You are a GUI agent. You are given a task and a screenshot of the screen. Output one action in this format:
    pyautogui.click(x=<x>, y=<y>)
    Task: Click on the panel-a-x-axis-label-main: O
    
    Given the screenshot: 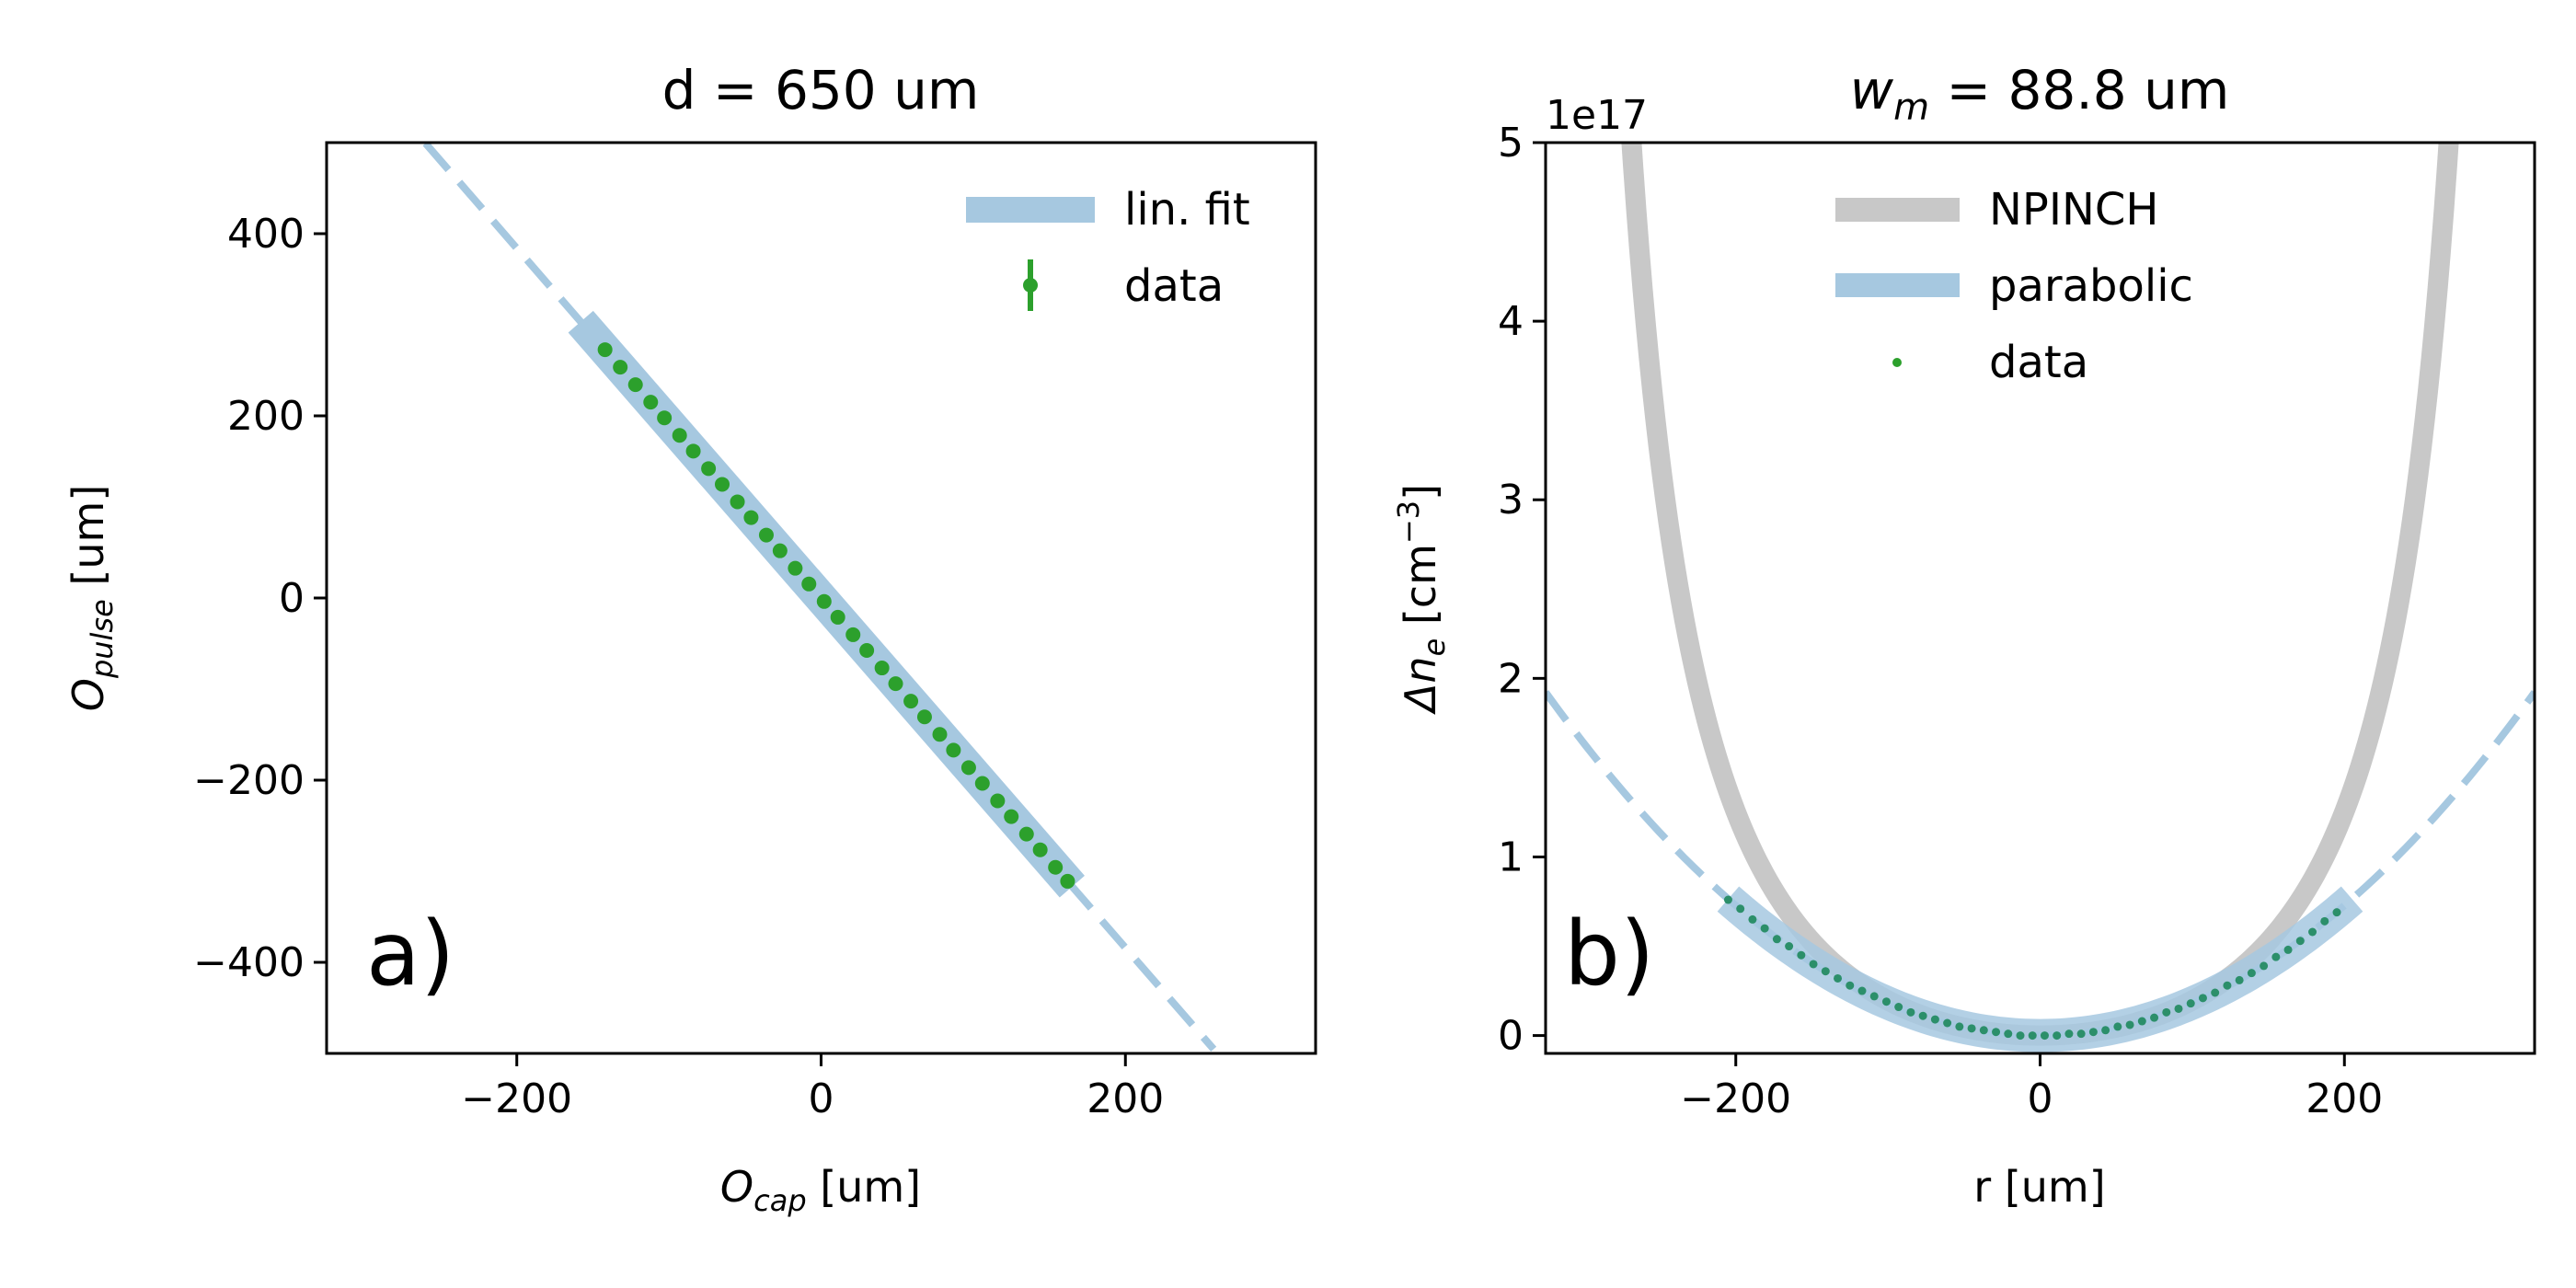 What is the action you would take?
    pyautogui.click(x=736, y=1187)
    